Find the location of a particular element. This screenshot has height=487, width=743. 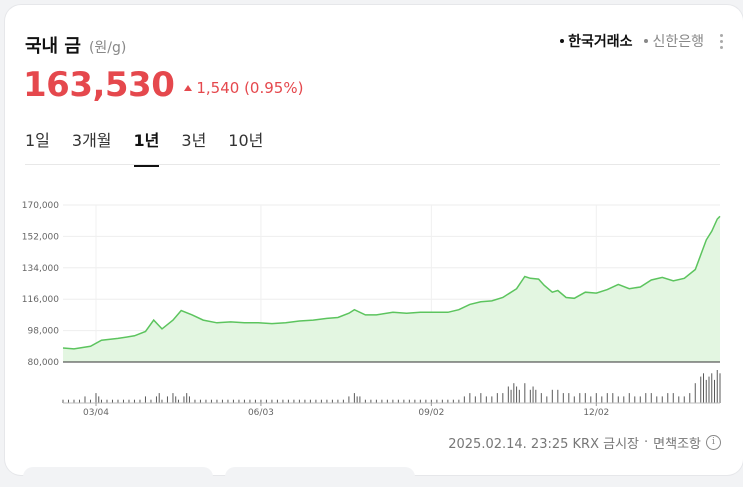

y-tick-label: 170,000 is located at coordinates (40, 206).